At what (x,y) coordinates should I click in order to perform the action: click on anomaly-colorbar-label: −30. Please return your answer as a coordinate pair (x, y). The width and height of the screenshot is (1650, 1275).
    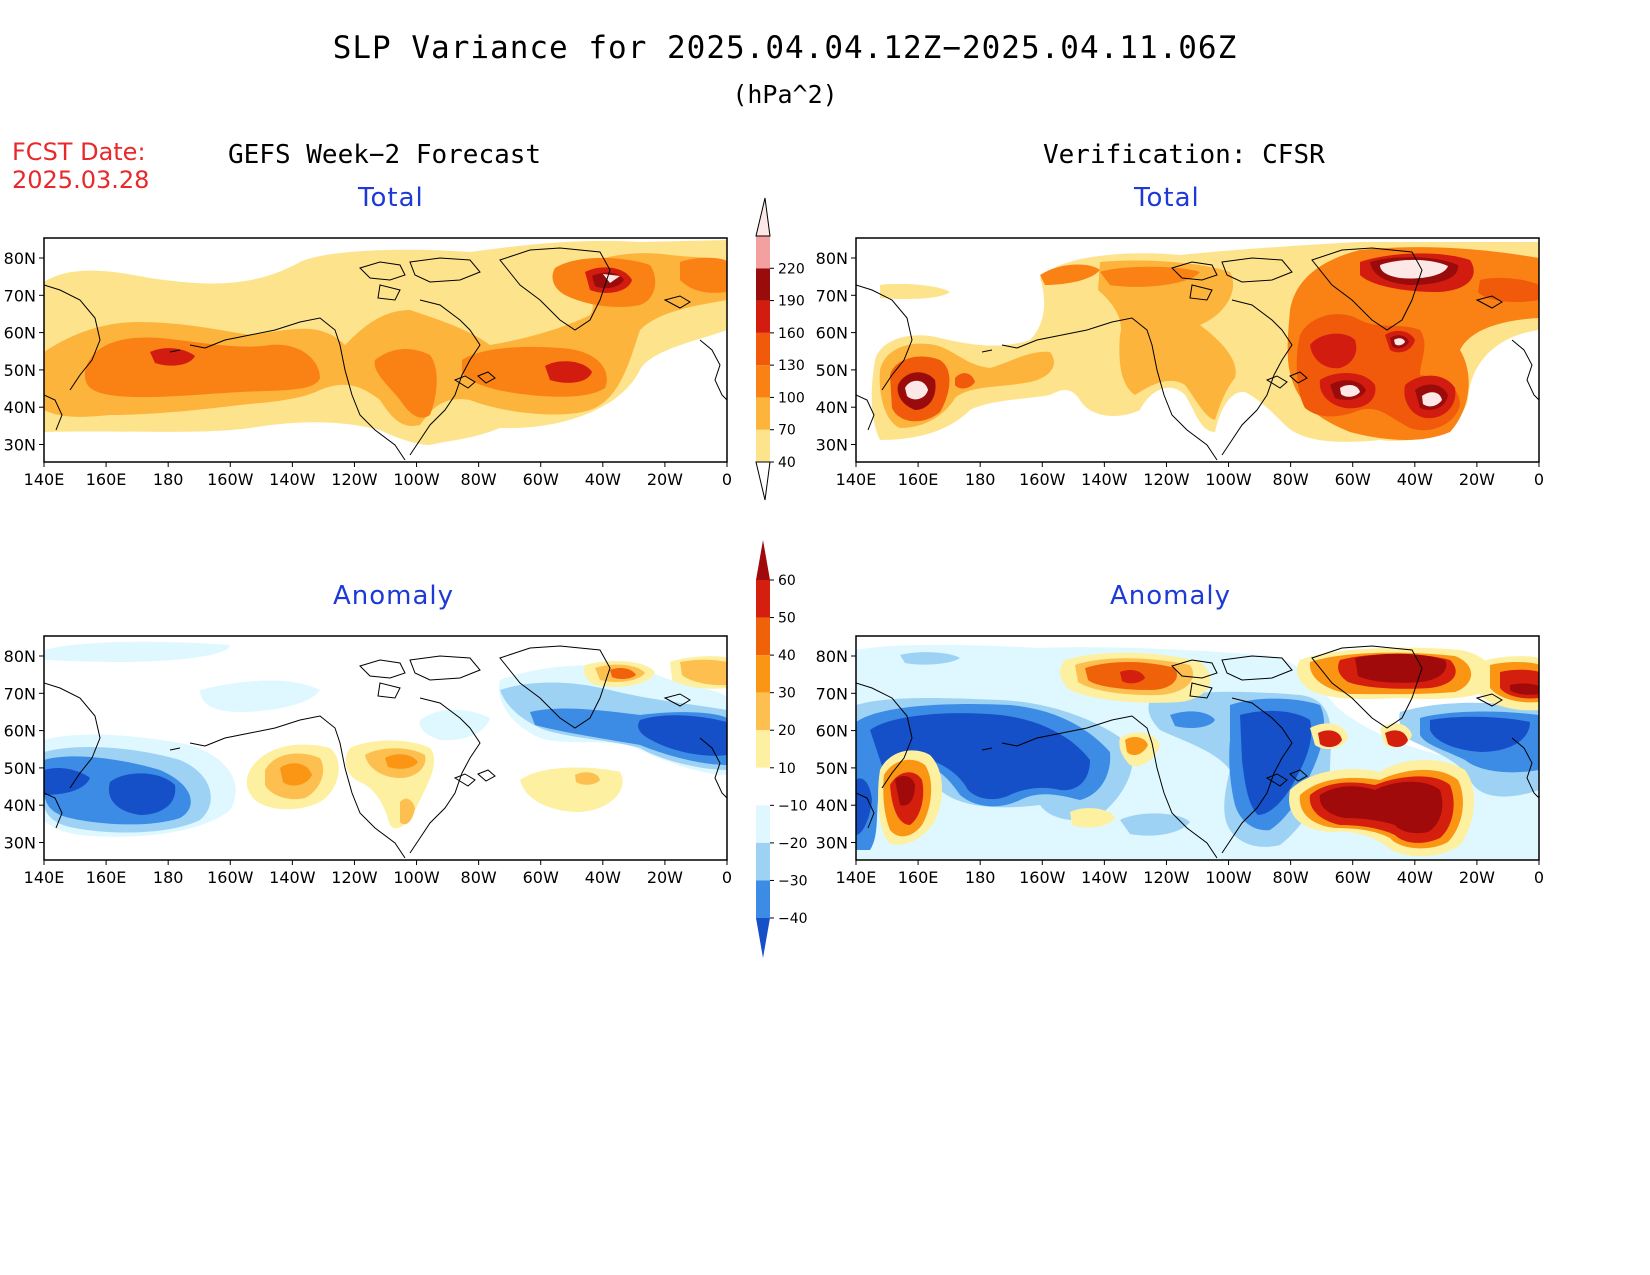
    Looking at the image, I should click on (793, 881).